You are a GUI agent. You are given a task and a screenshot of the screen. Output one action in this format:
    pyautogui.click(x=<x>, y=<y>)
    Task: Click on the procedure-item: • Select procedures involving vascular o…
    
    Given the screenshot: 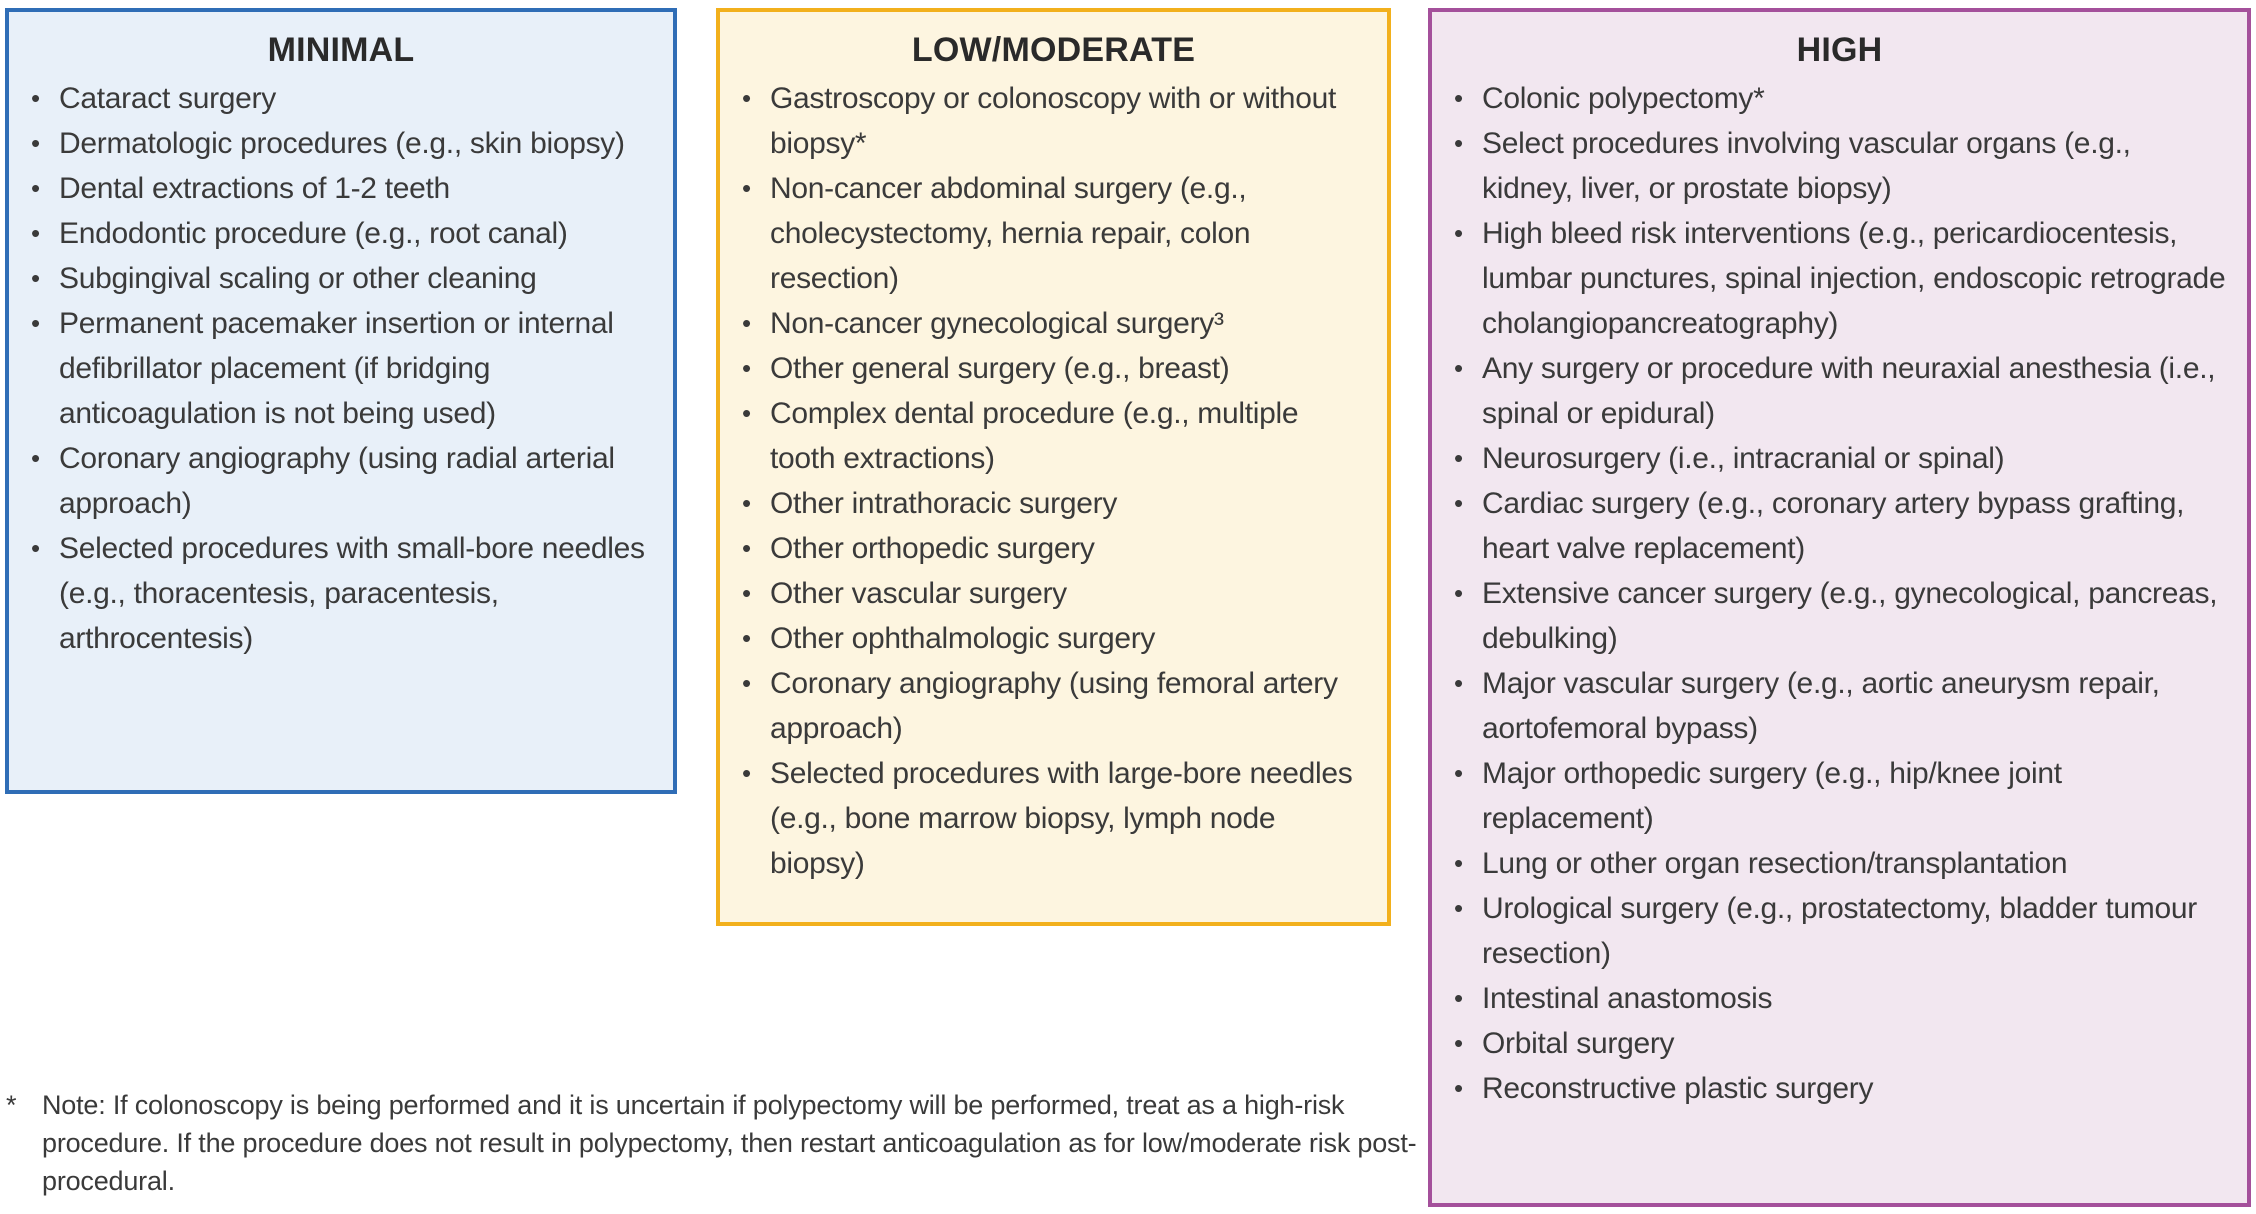 What is the action you would take?
    pyautogui.click(x=1838, y=166)
    